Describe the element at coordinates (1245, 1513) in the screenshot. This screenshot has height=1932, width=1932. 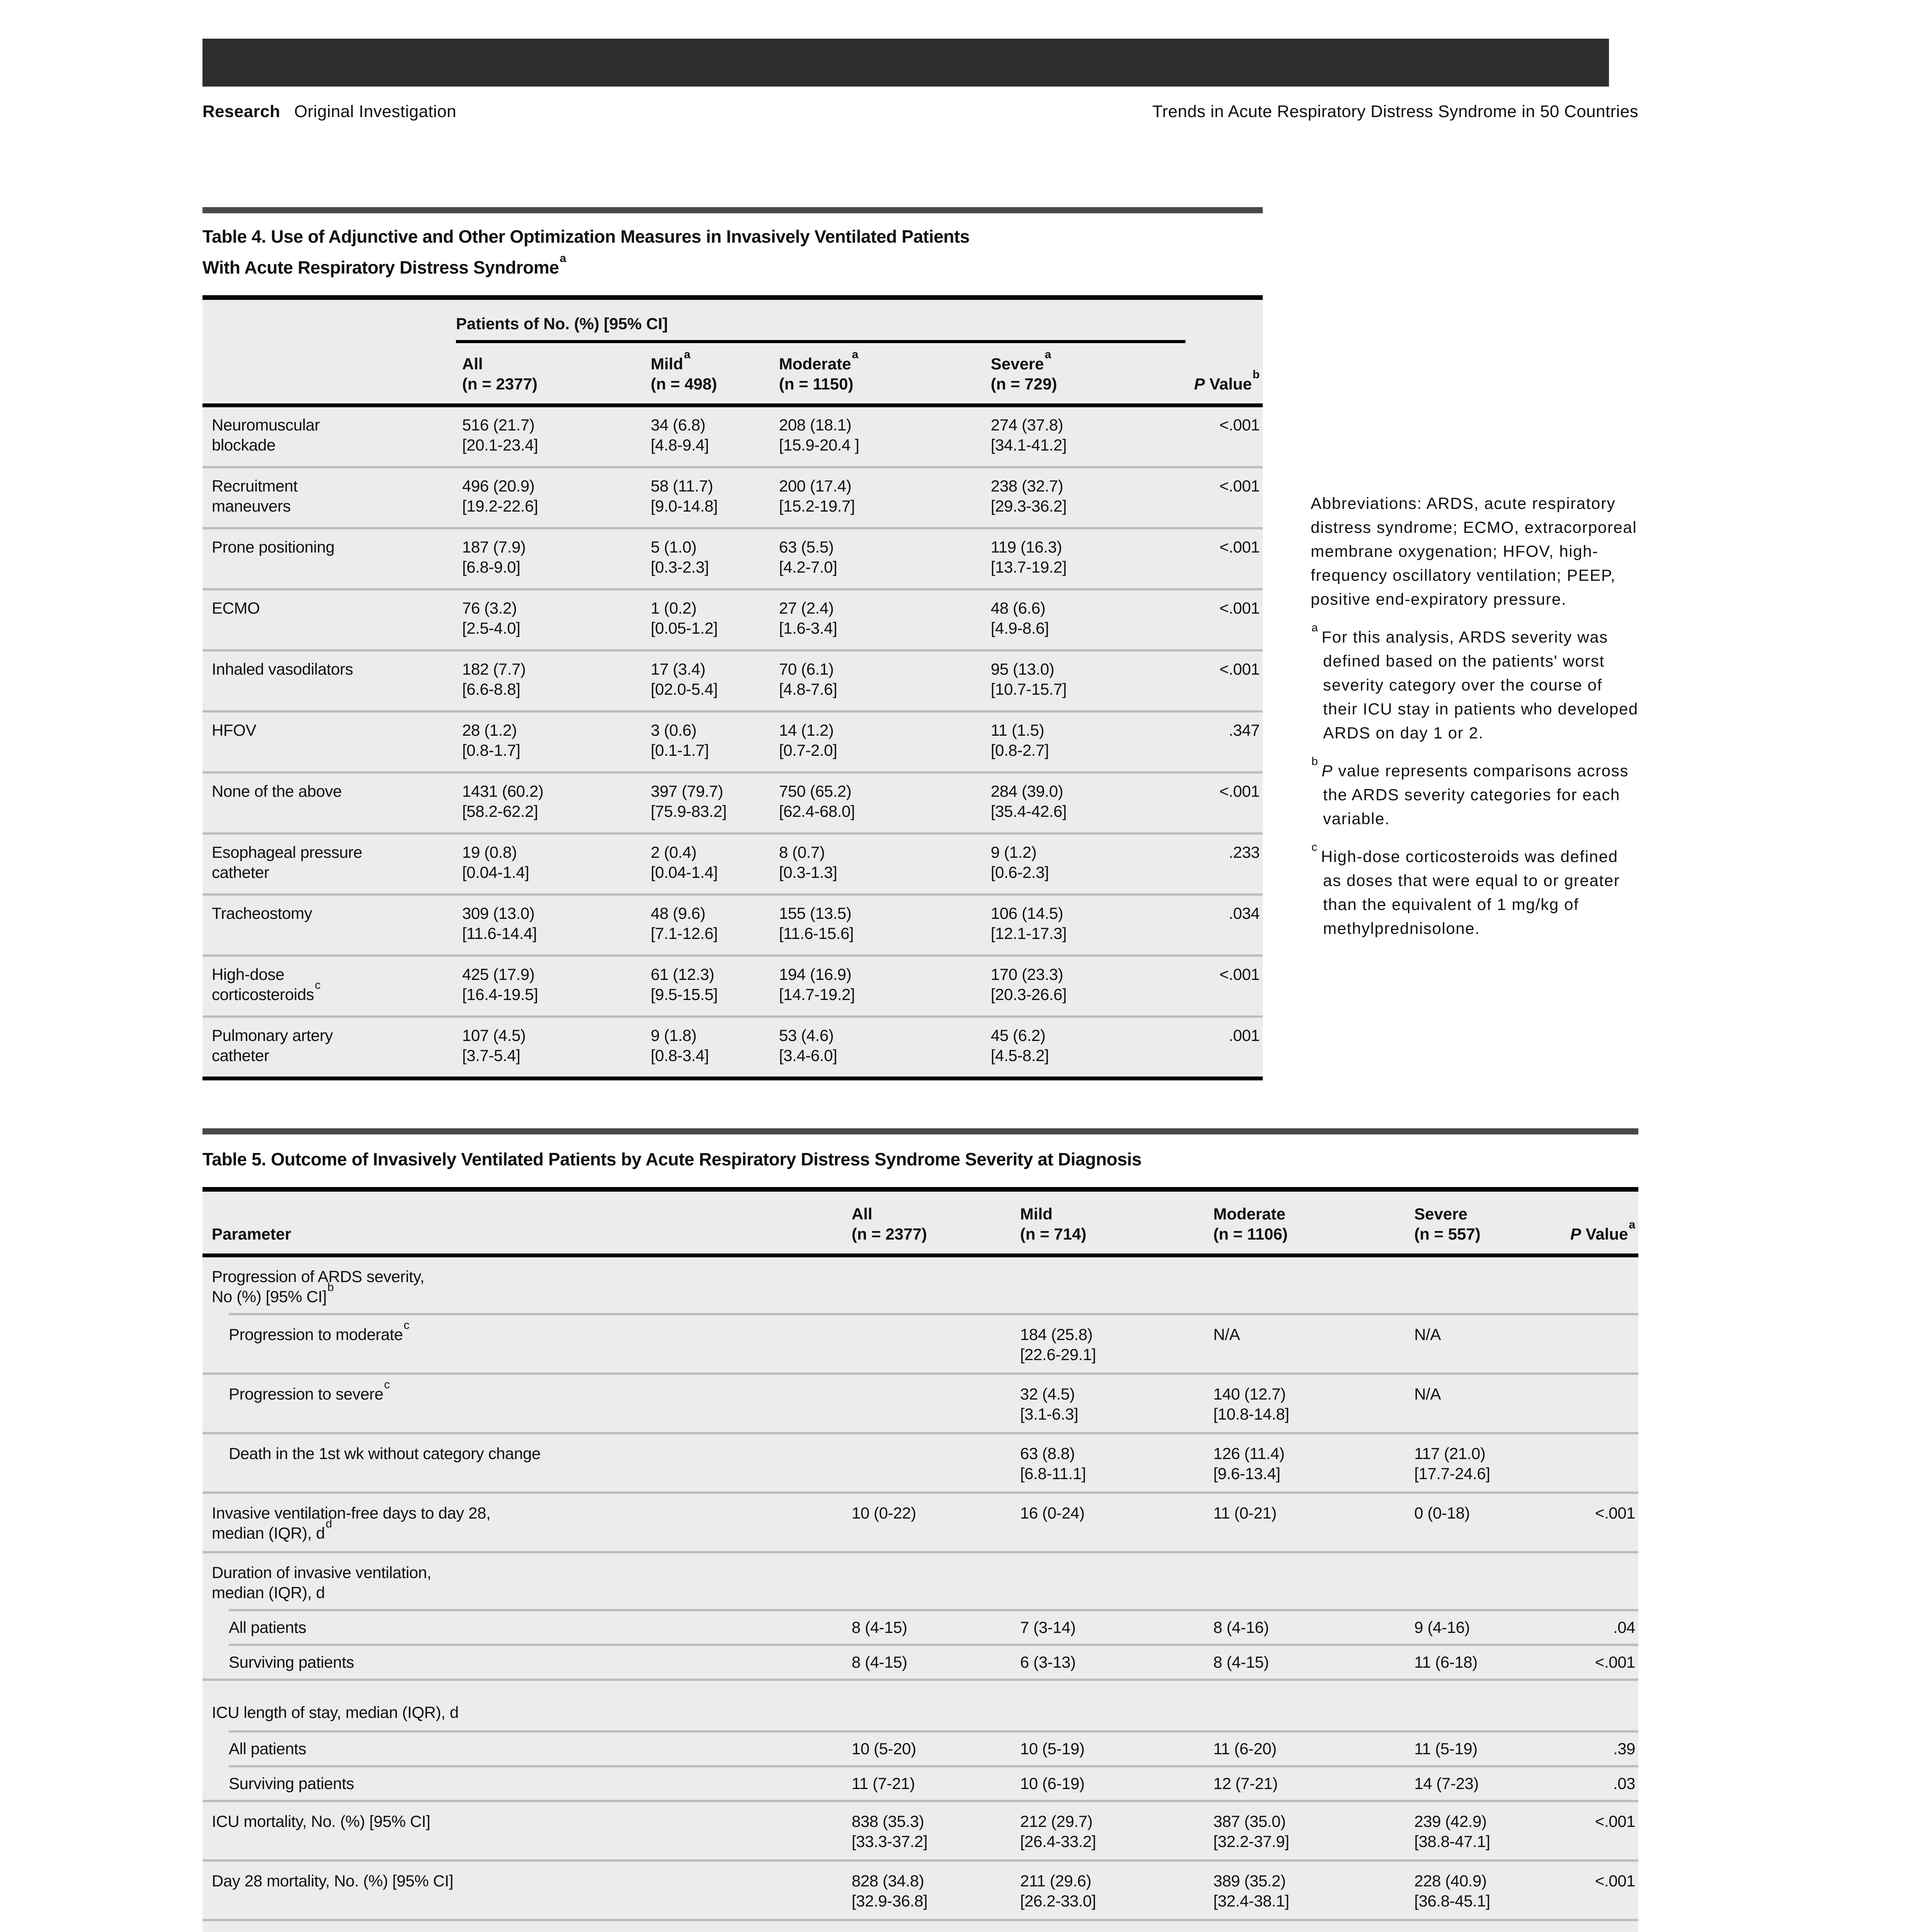
I see `value-line: 11 (0-21)` at that location.